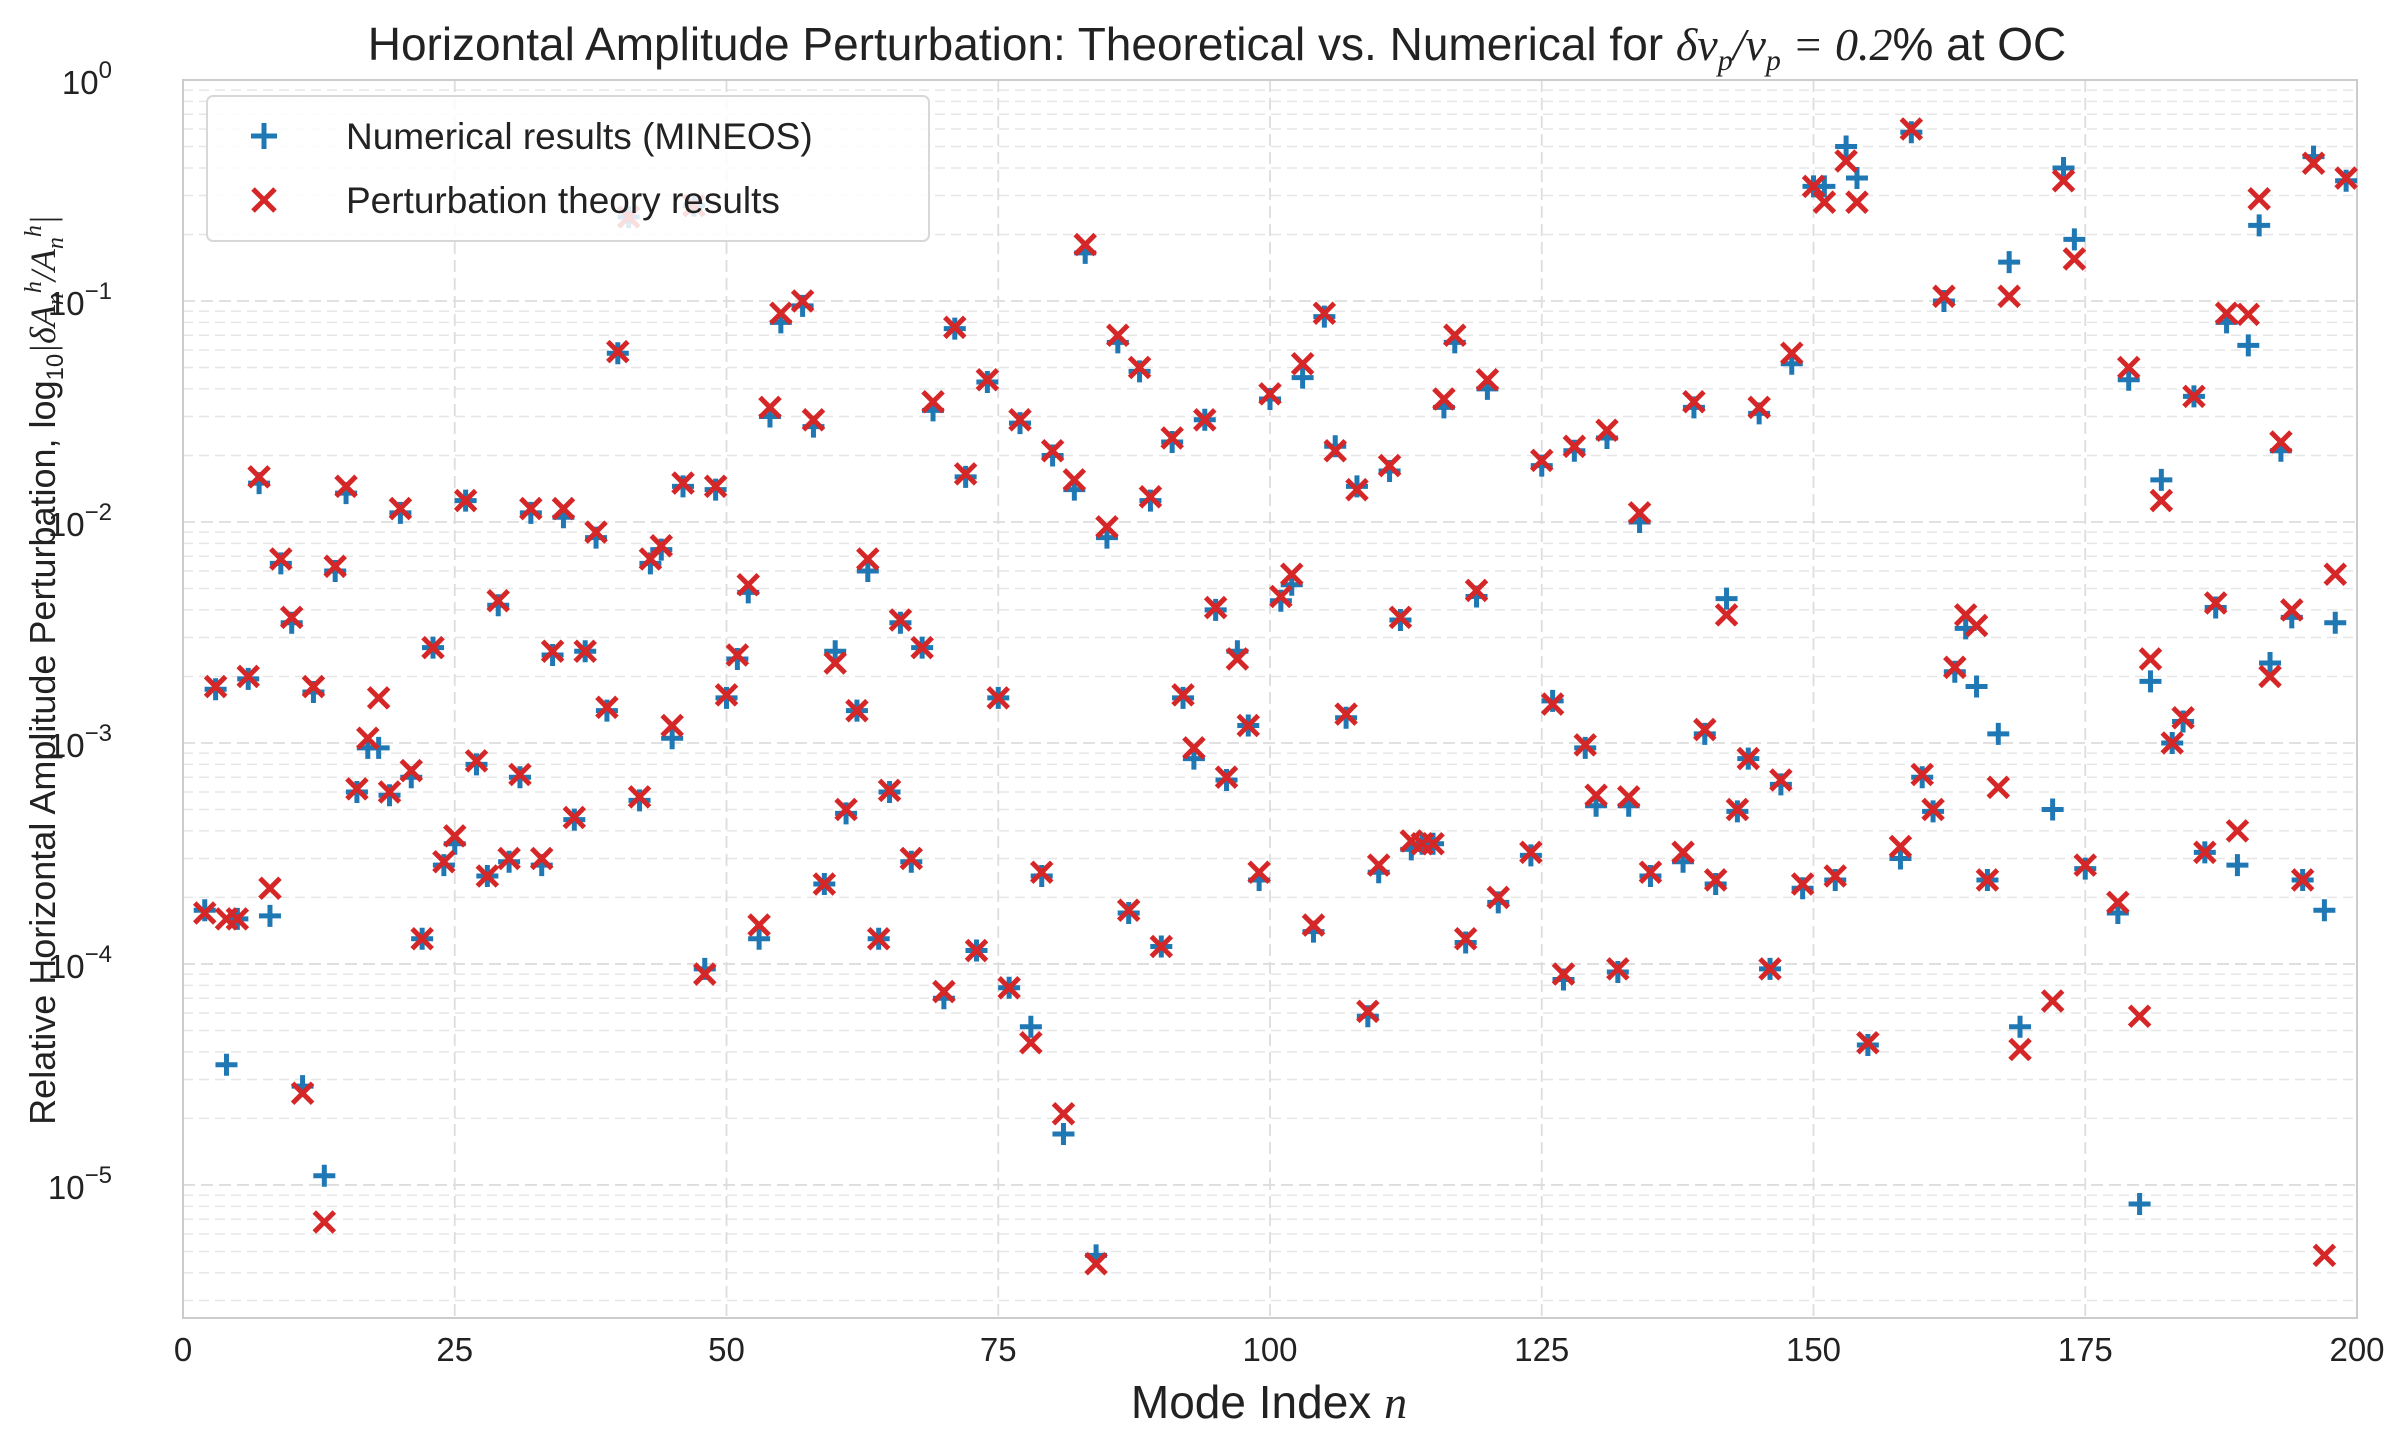 The image size is (2407, 1443). What do you see at coordinates (726, 1349) in the screenshot?
I see `x-tick-label: 50` at bounding box center [726, 1349].